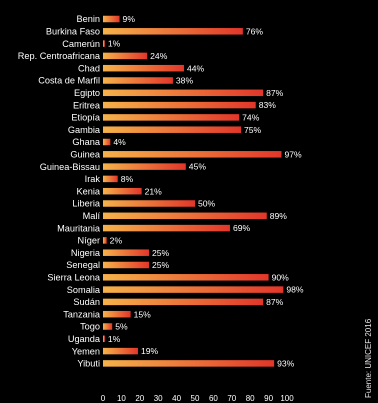 This screenshot has height=403, width=378. I want to click on bar-mauritania, so click(166, 228).